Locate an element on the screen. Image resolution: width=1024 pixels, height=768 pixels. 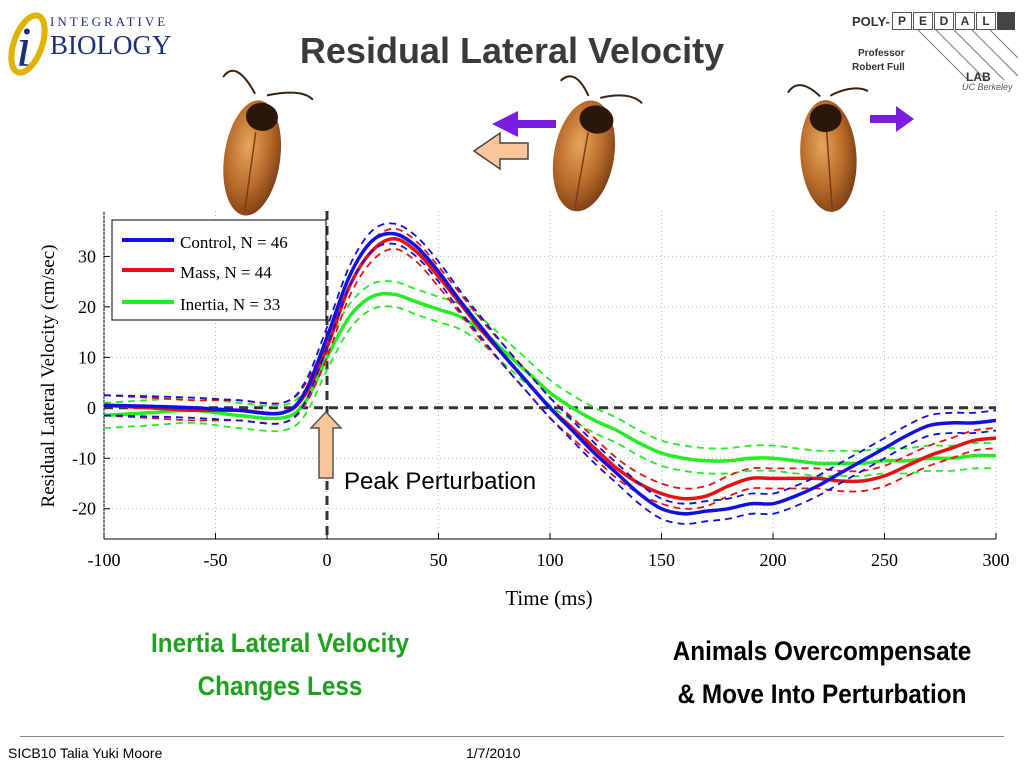
y-tick-label: 20 is located at coordinates (87, 307).